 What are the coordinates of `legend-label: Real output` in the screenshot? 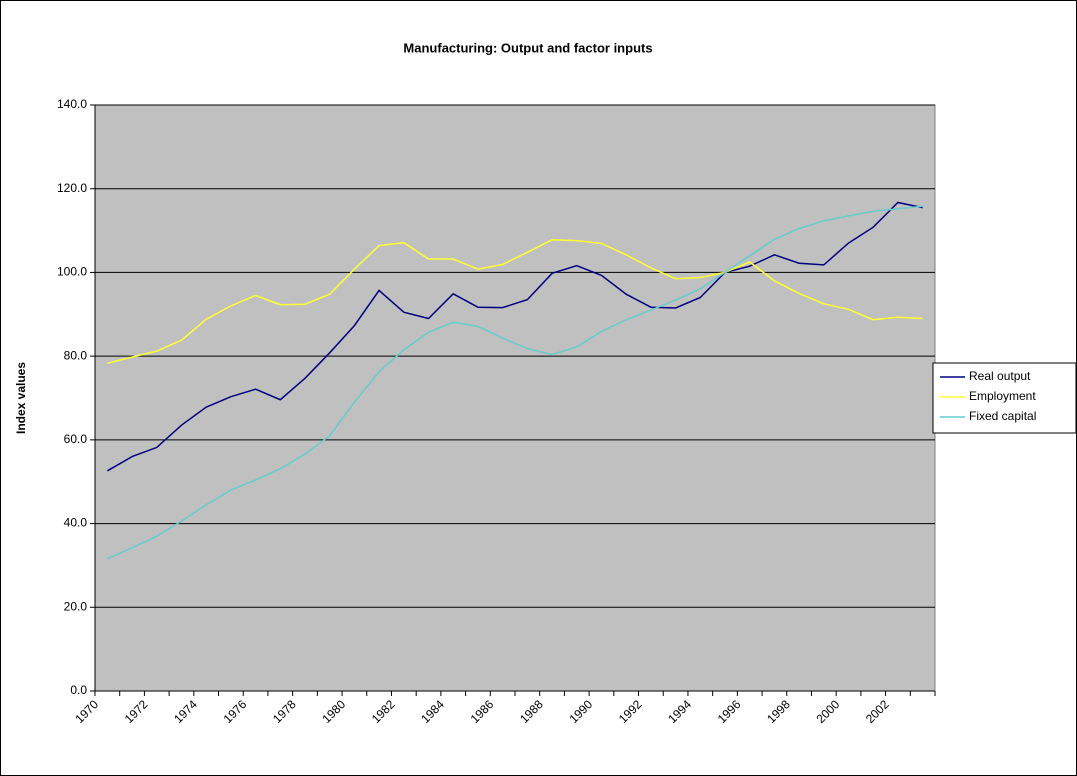 It's located at (1000, 376).